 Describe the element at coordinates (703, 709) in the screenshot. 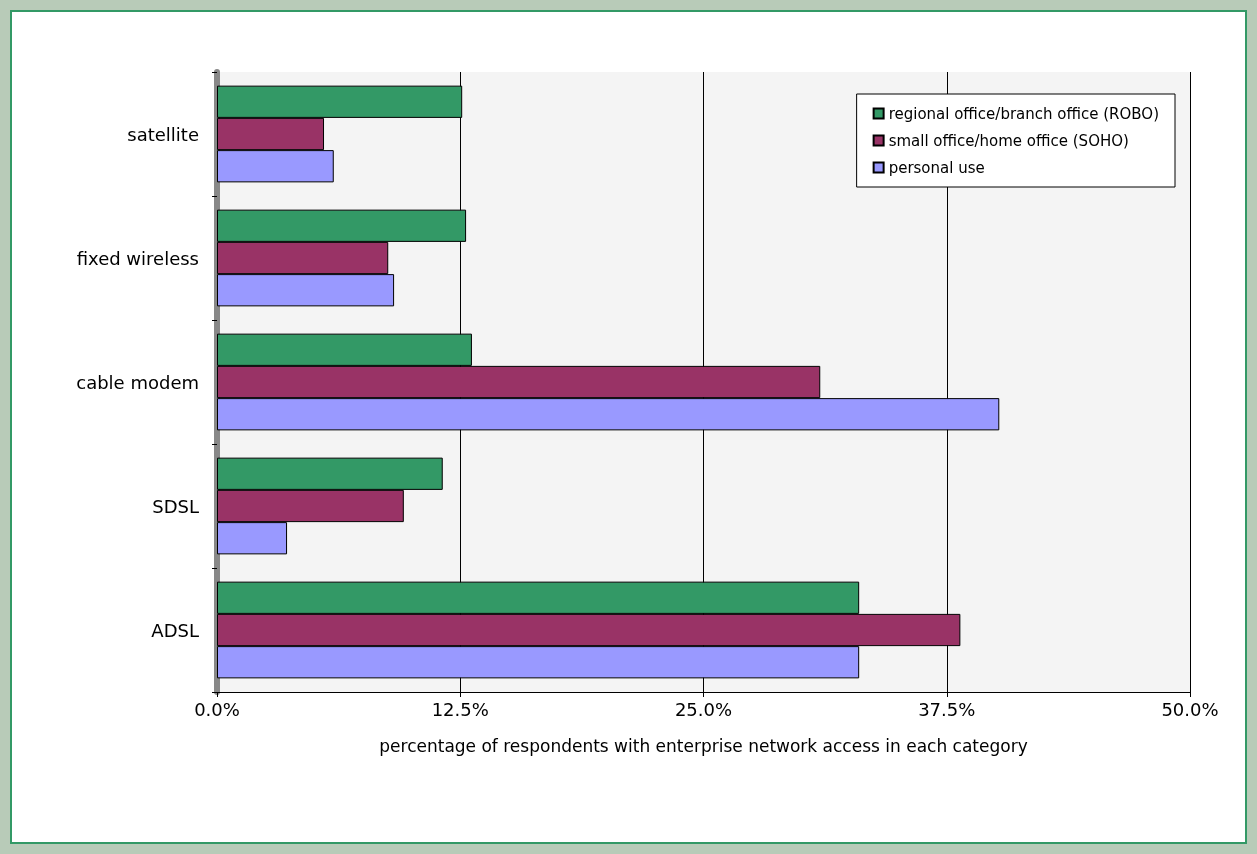

I see `x-tick-label: 25.0%` at that location.